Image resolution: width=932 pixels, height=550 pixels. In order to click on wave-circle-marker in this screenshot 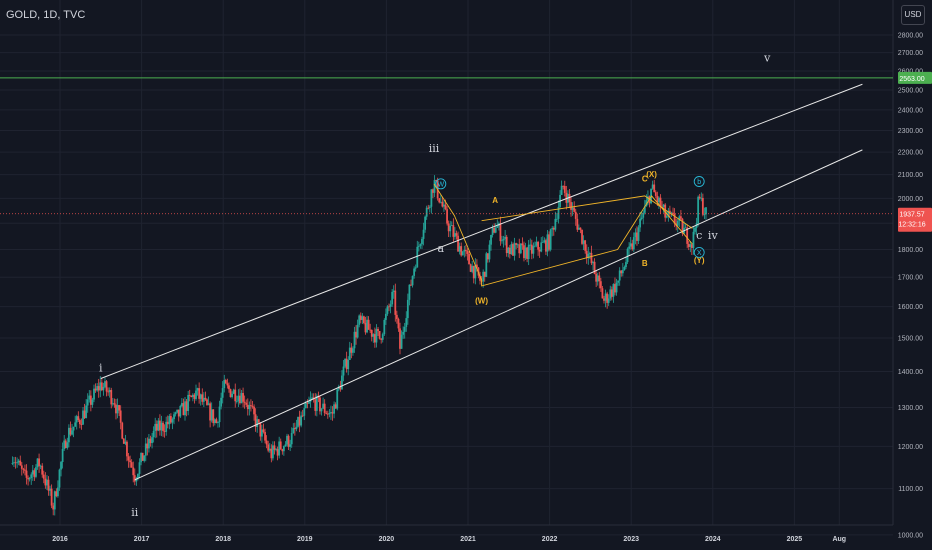, I will do `click(441, 184)`.